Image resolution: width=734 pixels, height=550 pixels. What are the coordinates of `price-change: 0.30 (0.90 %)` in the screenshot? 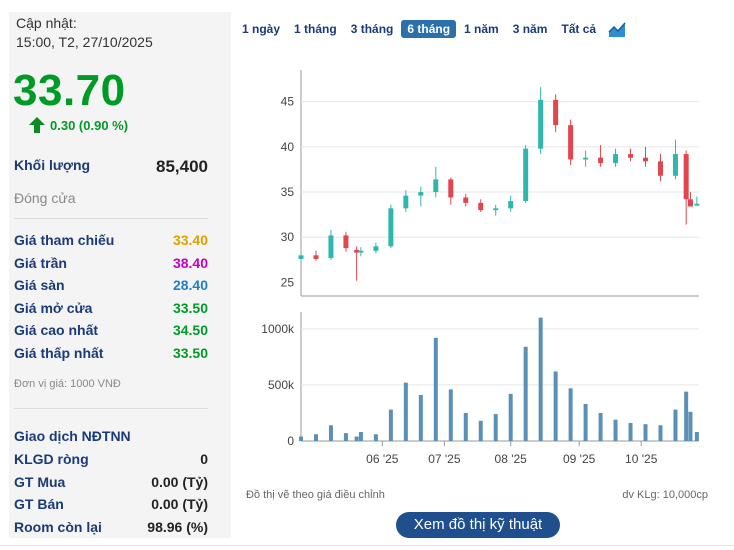 It's located at (78, 125).